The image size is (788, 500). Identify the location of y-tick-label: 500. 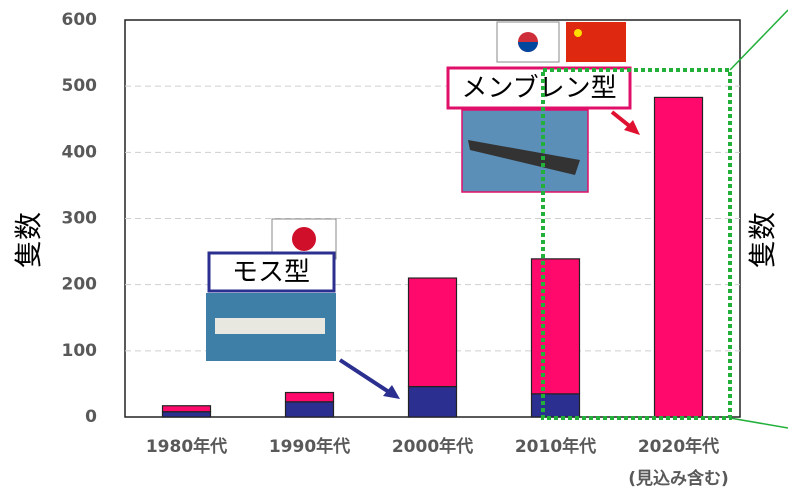
(80, 86).